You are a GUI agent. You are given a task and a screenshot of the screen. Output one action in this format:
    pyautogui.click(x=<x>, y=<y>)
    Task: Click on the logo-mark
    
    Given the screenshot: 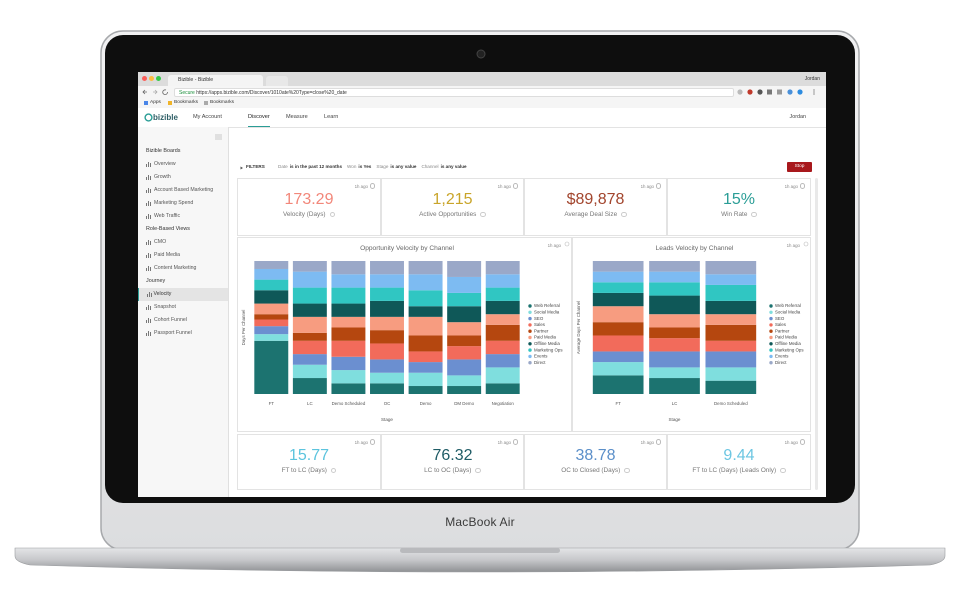 What is the action you would take?
    pyautogui.click(x=148, y=117)
    